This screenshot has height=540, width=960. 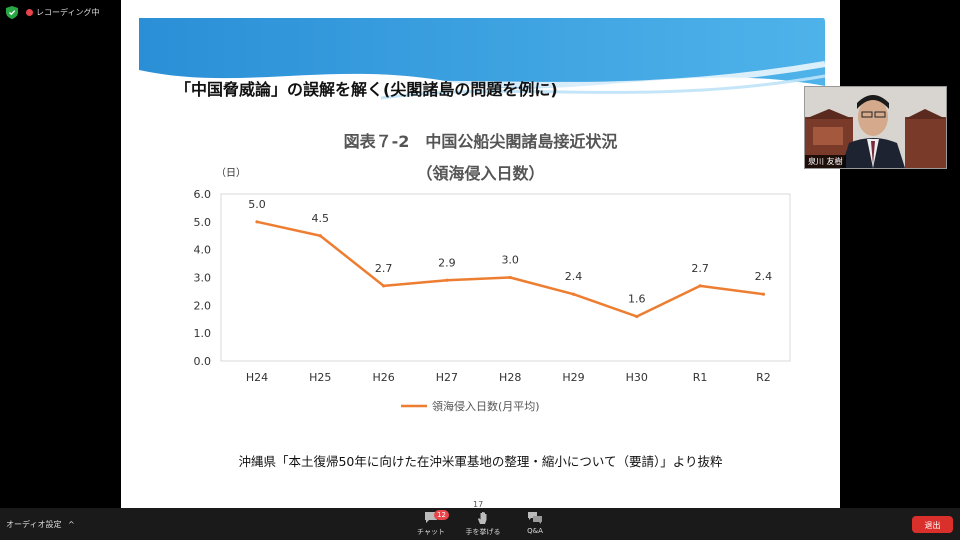 What do you see at coordinates (535, 518) in the screenshot?
I see `qa-icon` at bounding box center [535, 518].